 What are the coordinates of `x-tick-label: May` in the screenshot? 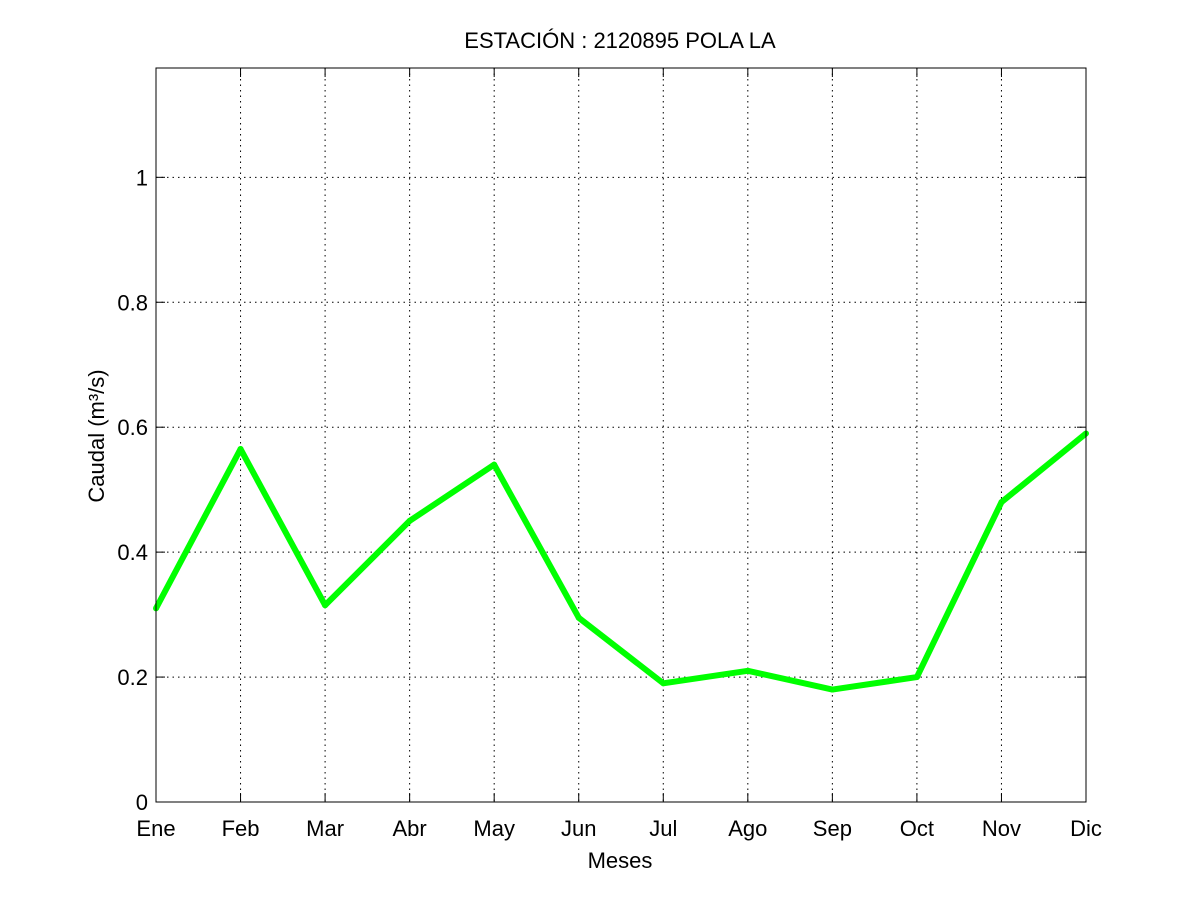 It's located at (494, 828).